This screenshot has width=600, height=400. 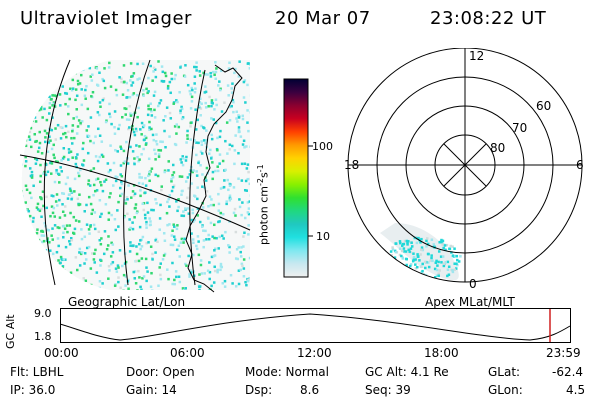 What do you see at coordinates (10, 331) in the screenshot?
I see `altitude-ylabel: GC Alt` at bounding box center [10, 331].